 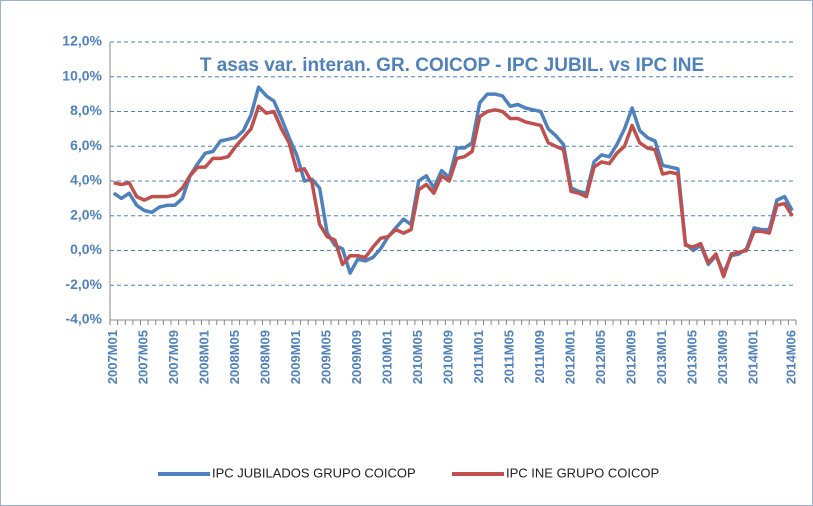 I want to click on x-tick-label: 2014M06, so click(x=791, y=357).